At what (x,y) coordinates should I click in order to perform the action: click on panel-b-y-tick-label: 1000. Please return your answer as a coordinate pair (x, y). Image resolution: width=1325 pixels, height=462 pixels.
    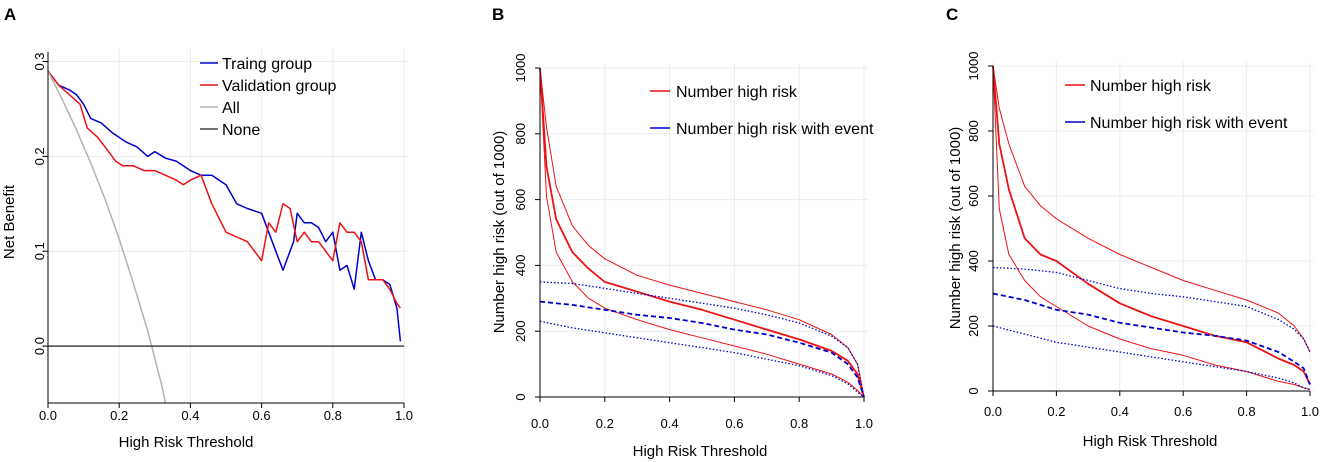
    Looking at the image, I should click on (520, 68).